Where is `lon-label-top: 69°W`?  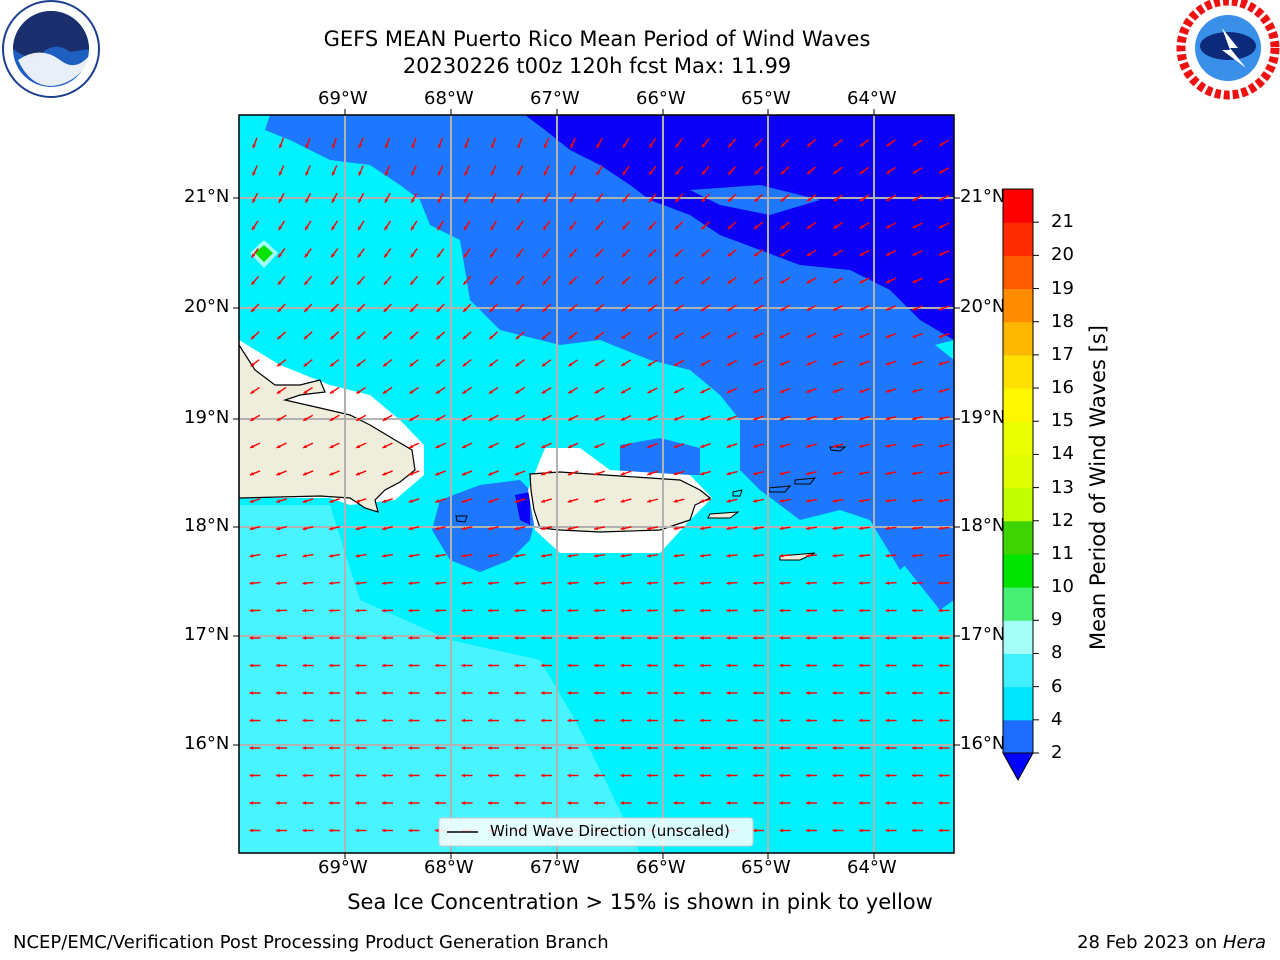 lon-label-top: 69°W is located at coordinates (343, 98).